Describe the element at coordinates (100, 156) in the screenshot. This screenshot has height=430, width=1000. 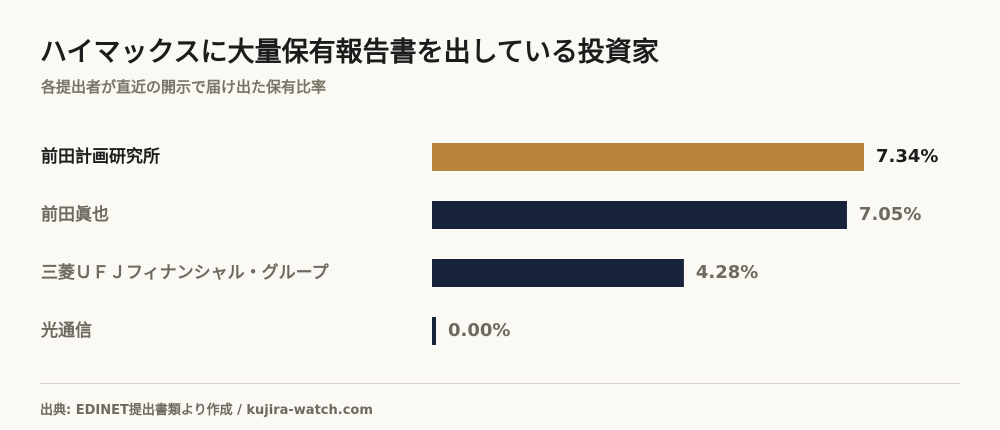
I see `category-label: 前田計画研究所` at that location.